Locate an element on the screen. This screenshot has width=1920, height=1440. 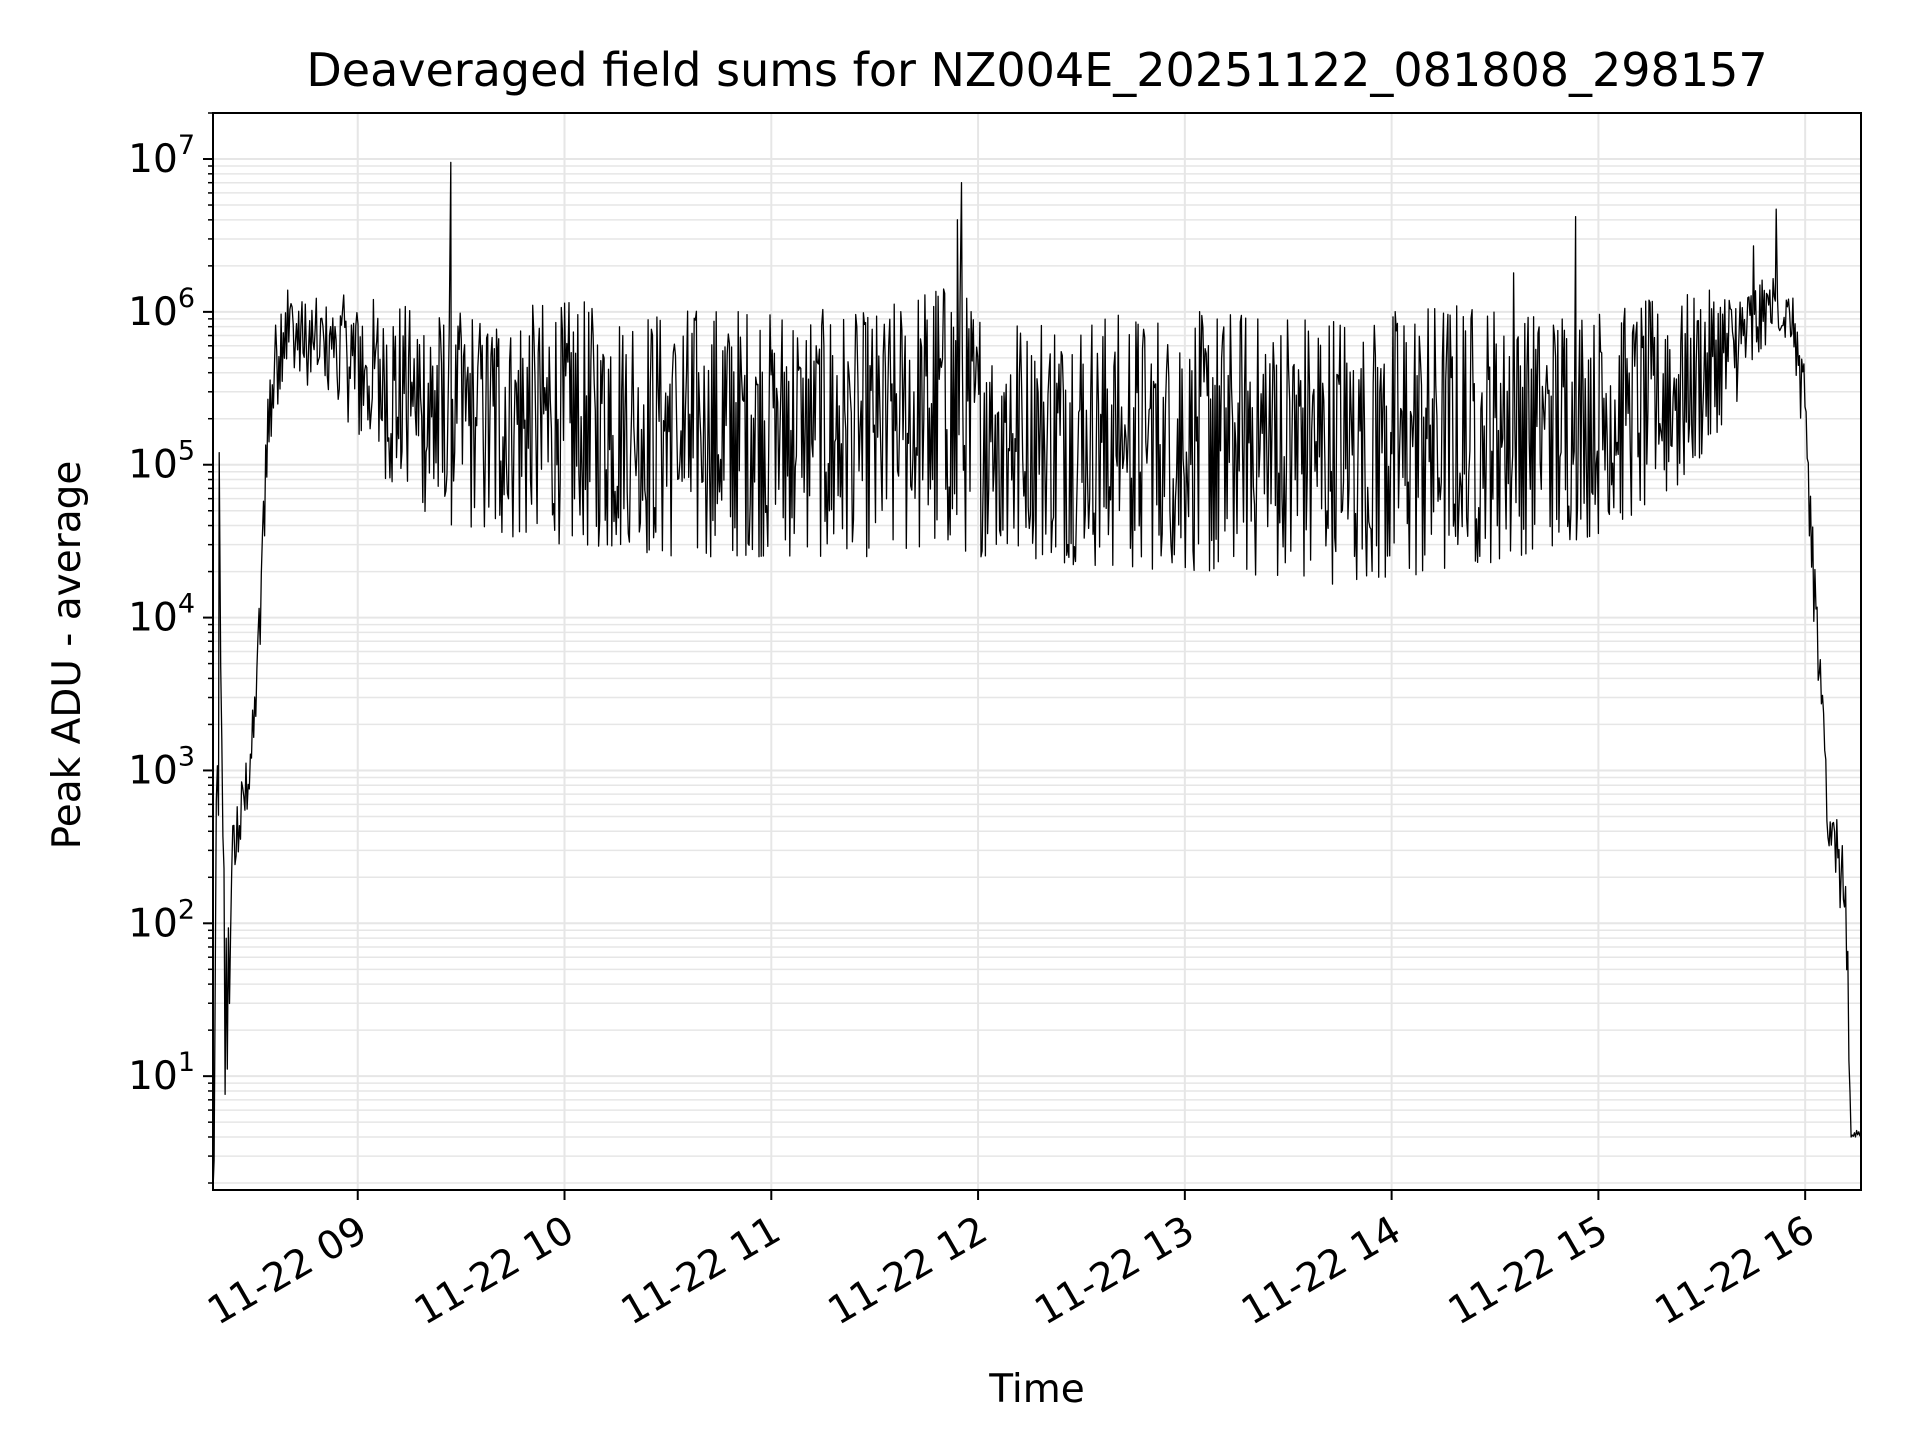
y-tick-label: 10³ is located at coordinates (161, 767).